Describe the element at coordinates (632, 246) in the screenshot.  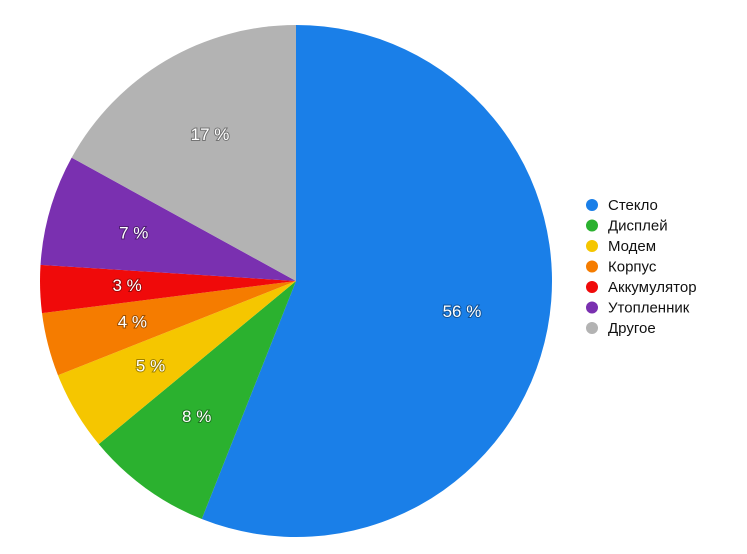
I see `legend-label: Модем` at that location.